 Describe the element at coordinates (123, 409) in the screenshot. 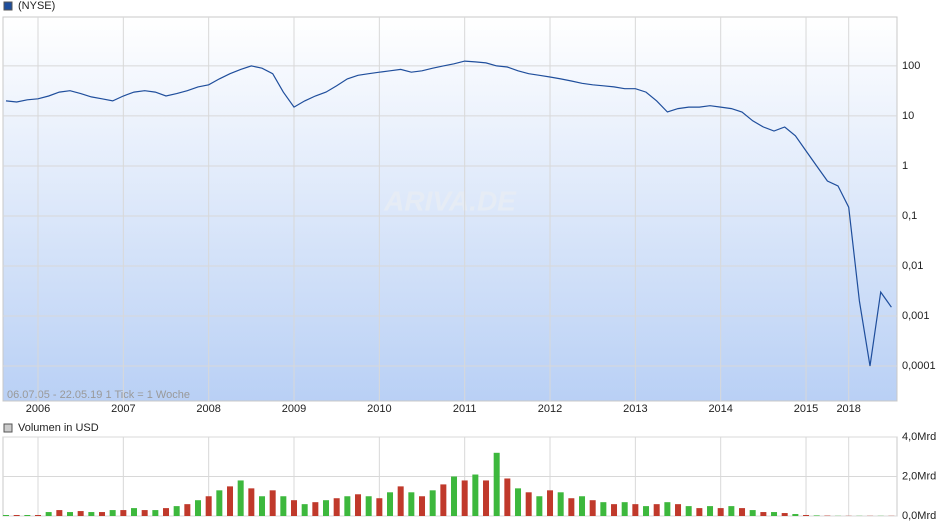

I see `x-tick-label: 2007` at that location.